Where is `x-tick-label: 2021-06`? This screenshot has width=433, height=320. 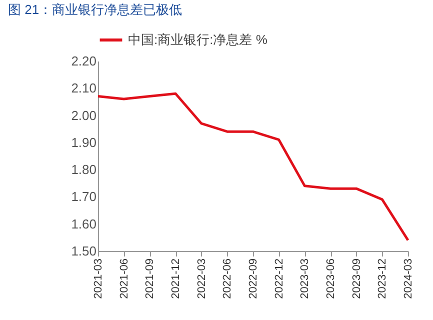 x-tick-label: 2021-06 is located at coordinates (124, 278).